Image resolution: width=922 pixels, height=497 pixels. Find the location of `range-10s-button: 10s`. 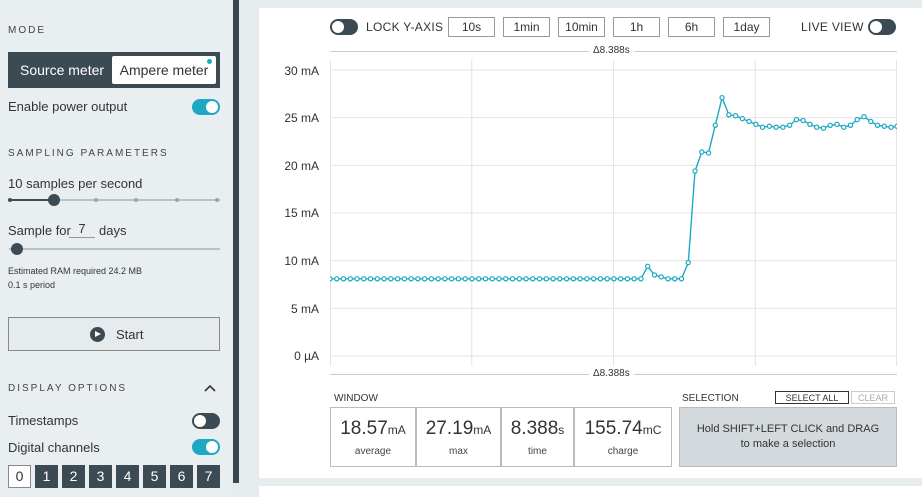

range-10s-button: 10s is located at coordinates (471, 27).